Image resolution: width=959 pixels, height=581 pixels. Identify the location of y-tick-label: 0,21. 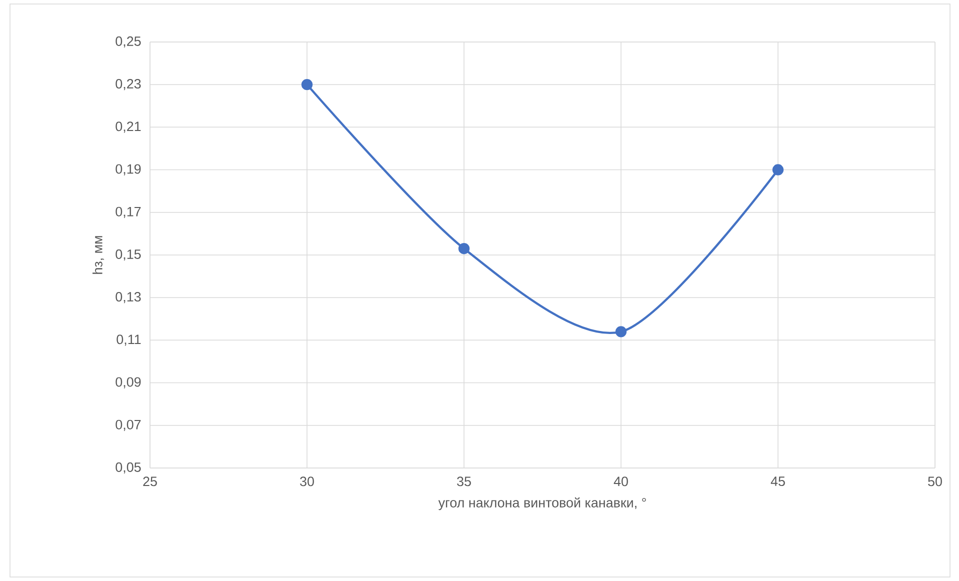
(128, 127).